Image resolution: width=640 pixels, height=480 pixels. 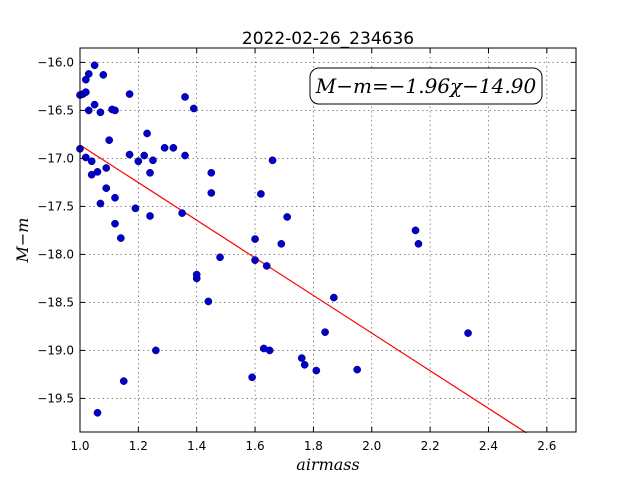 I want to click on x-tick-label: 1.4, so click(x=196, y=446).